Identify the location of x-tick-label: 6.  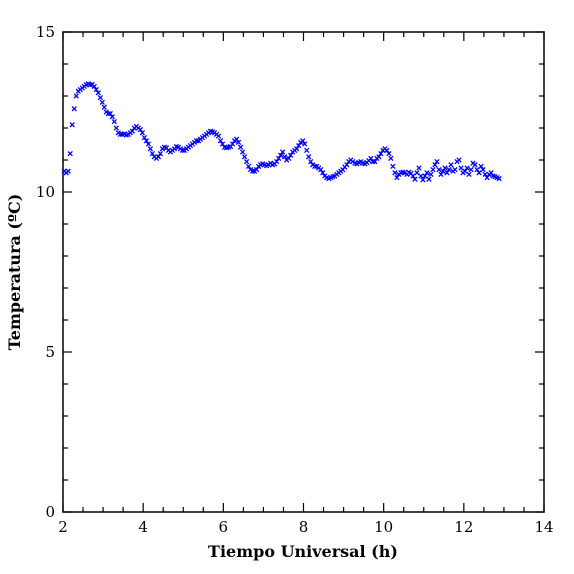
(224, 527).